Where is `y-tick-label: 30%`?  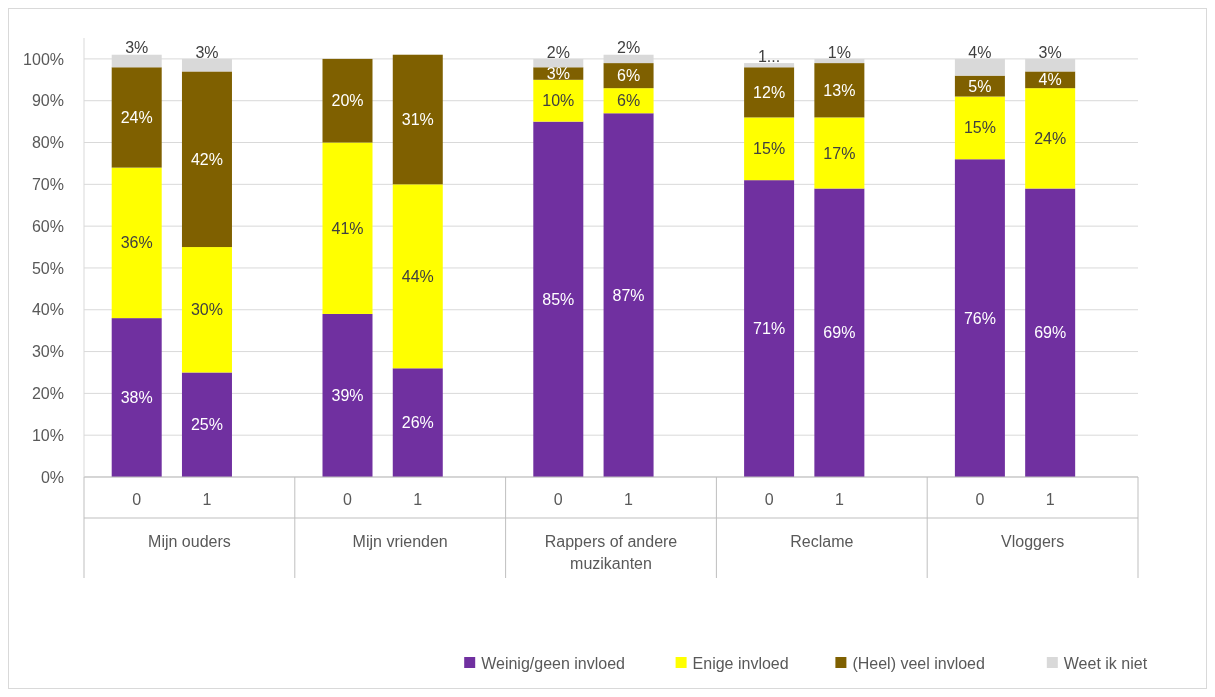
y-tick-label: 30% is located at coordinates (47, 352).